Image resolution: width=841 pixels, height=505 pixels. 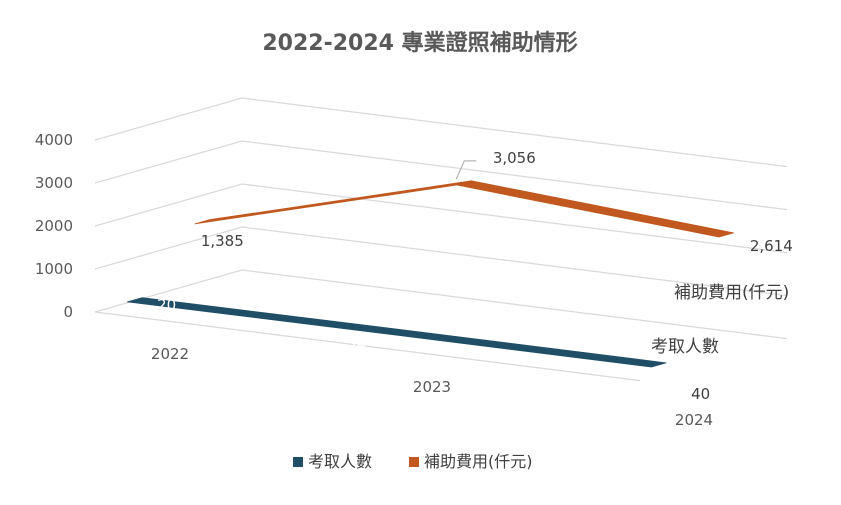 I want to click on data-label: 36, so click(x=356, y=347).